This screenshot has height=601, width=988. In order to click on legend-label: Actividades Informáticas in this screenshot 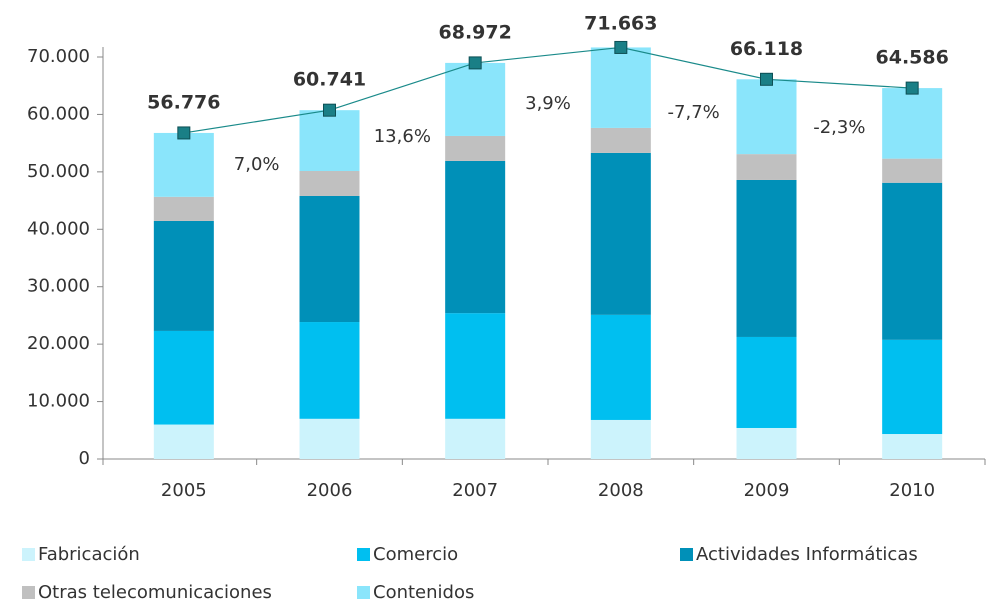, I will do `click(807, 554)`.